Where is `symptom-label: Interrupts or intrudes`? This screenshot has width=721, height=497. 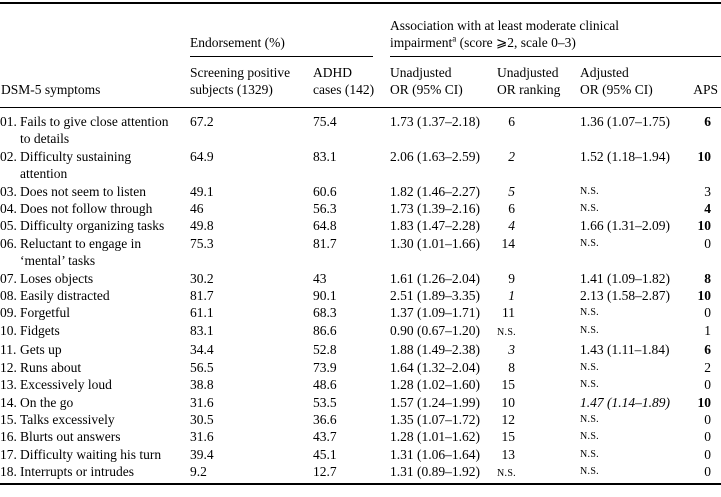
symptom-label: Interrupts or intrudes is located at coordinates (77, 472).